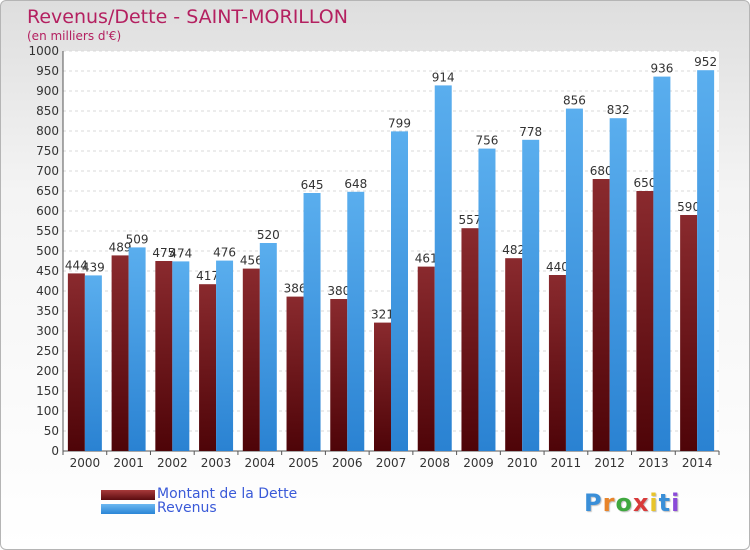  What do you see at coordinates (653, 463) in the screenshot?
I see `x-tick-label: 2013` at bounding box center [653, 463].